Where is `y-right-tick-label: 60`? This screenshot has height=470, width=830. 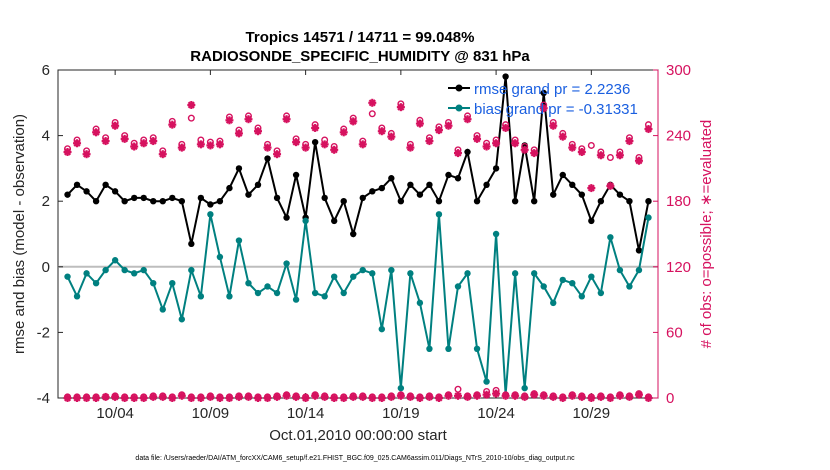
y-right-tick-label: 60 is located at coordinates (674, 332).